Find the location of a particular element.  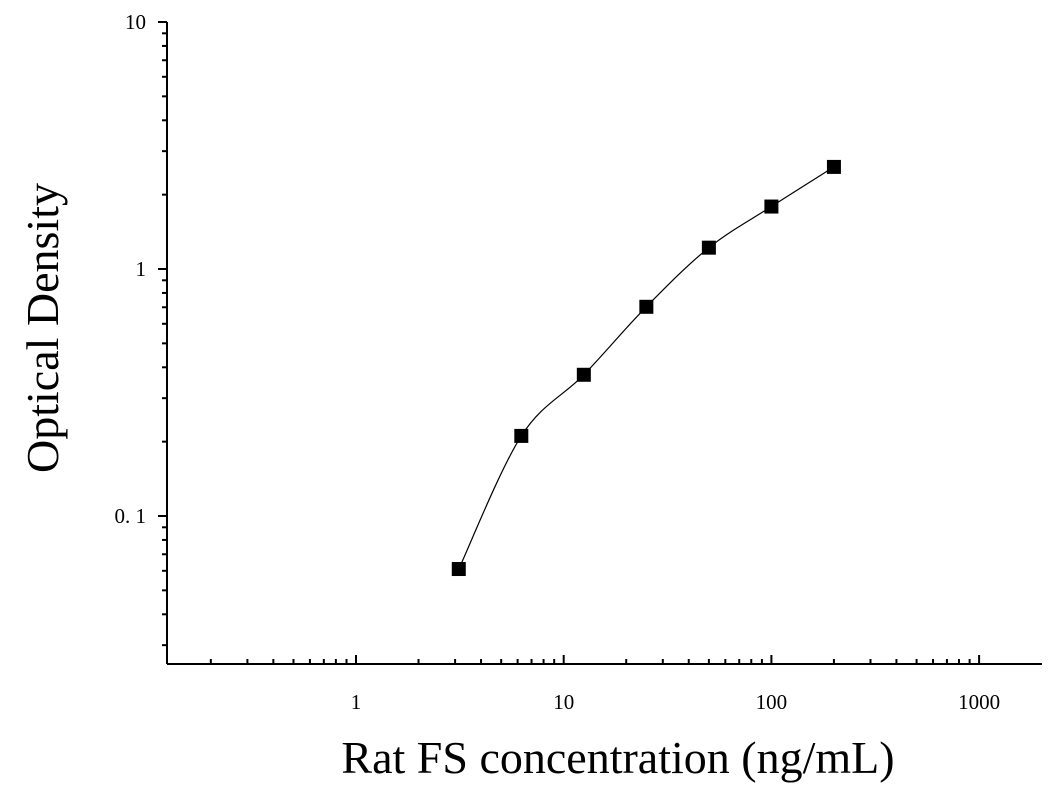

y-tick-label: 10 is located at coordinates (135, 22).